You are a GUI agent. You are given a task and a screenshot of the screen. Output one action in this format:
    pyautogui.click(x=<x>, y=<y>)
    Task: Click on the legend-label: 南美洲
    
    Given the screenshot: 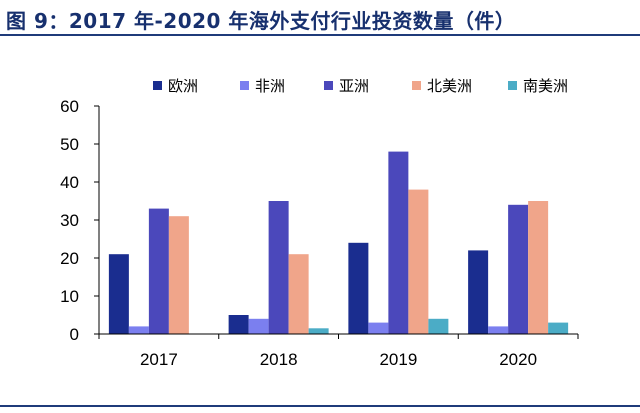 What is the action you would take?
    pyautogui.click(x=545, y=86)
    